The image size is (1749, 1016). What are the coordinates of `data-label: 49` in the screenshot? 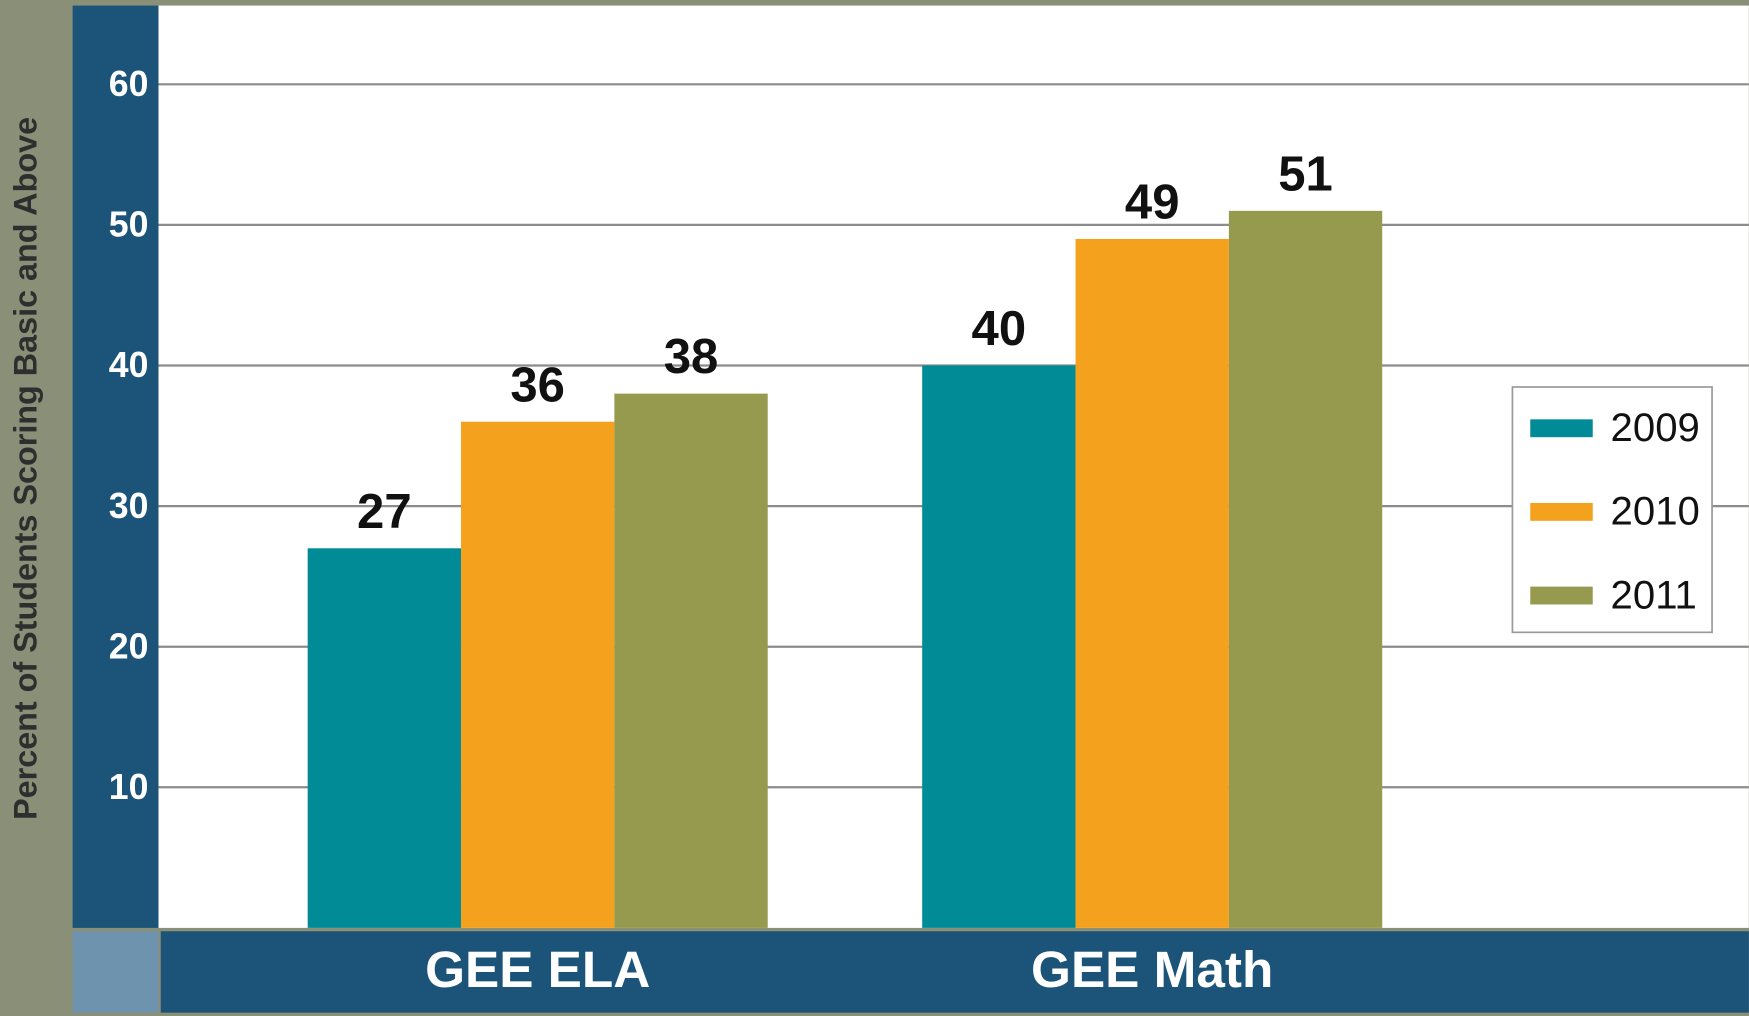 It's located at (1152, 202).